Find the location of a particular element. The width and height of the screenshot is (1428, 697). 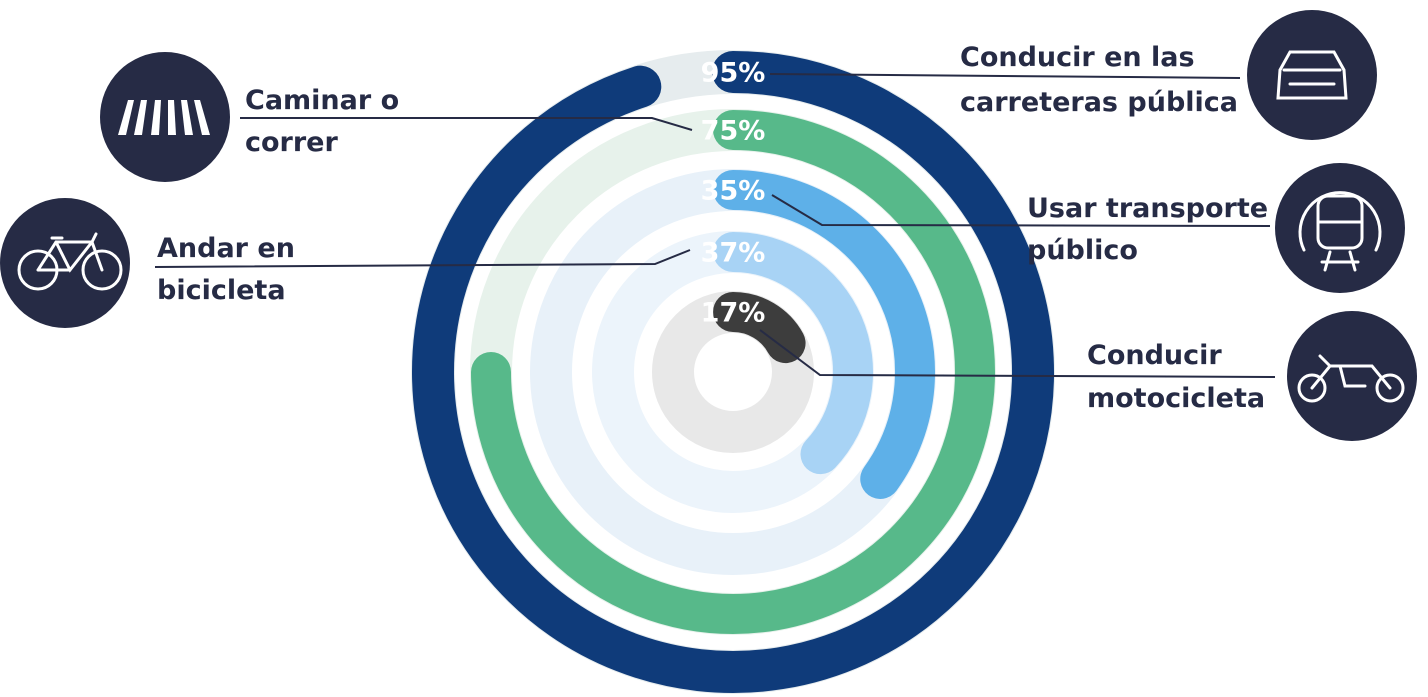

crosswalk-drawing is located at coordinates (164, 117).